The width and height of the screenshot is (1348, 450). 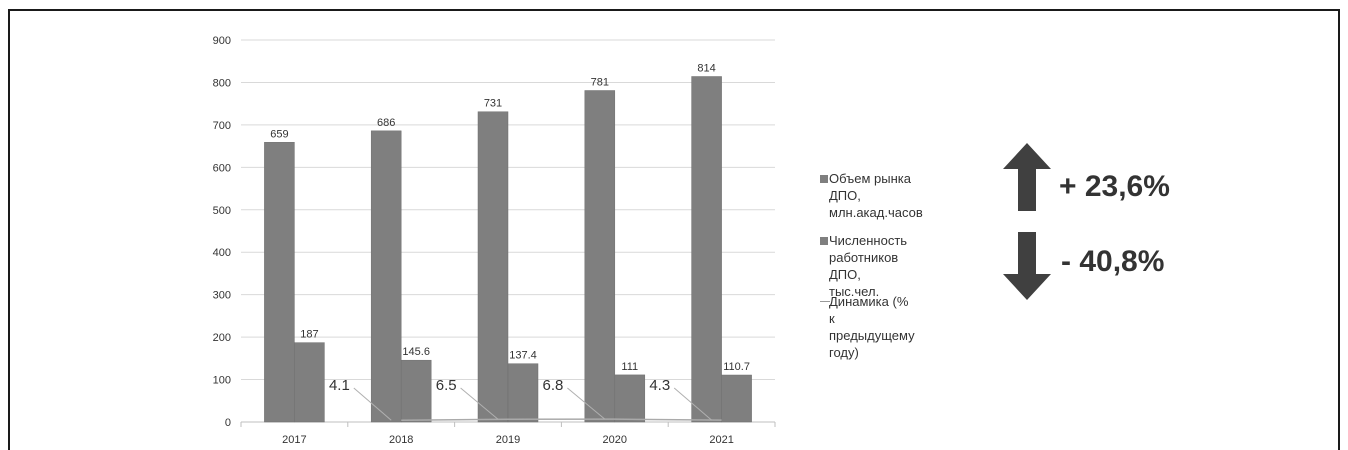 I want to click on y-tick-label-800: 800, so click(x=222, y=83).